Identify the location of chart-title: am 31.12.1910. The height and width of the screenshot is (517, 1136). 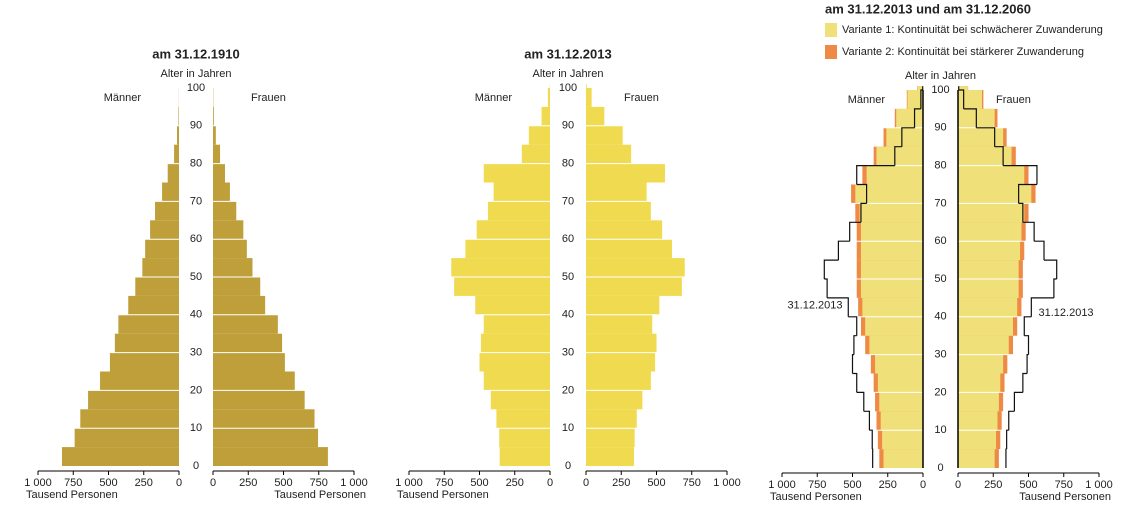
(195, 53).